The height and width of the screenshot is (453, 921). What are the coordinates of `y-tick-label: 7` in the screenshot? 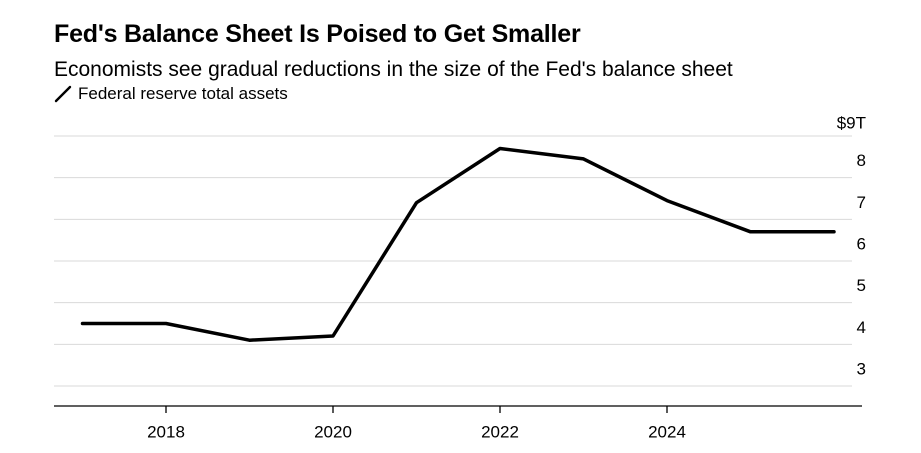 It's located at (861, 202).